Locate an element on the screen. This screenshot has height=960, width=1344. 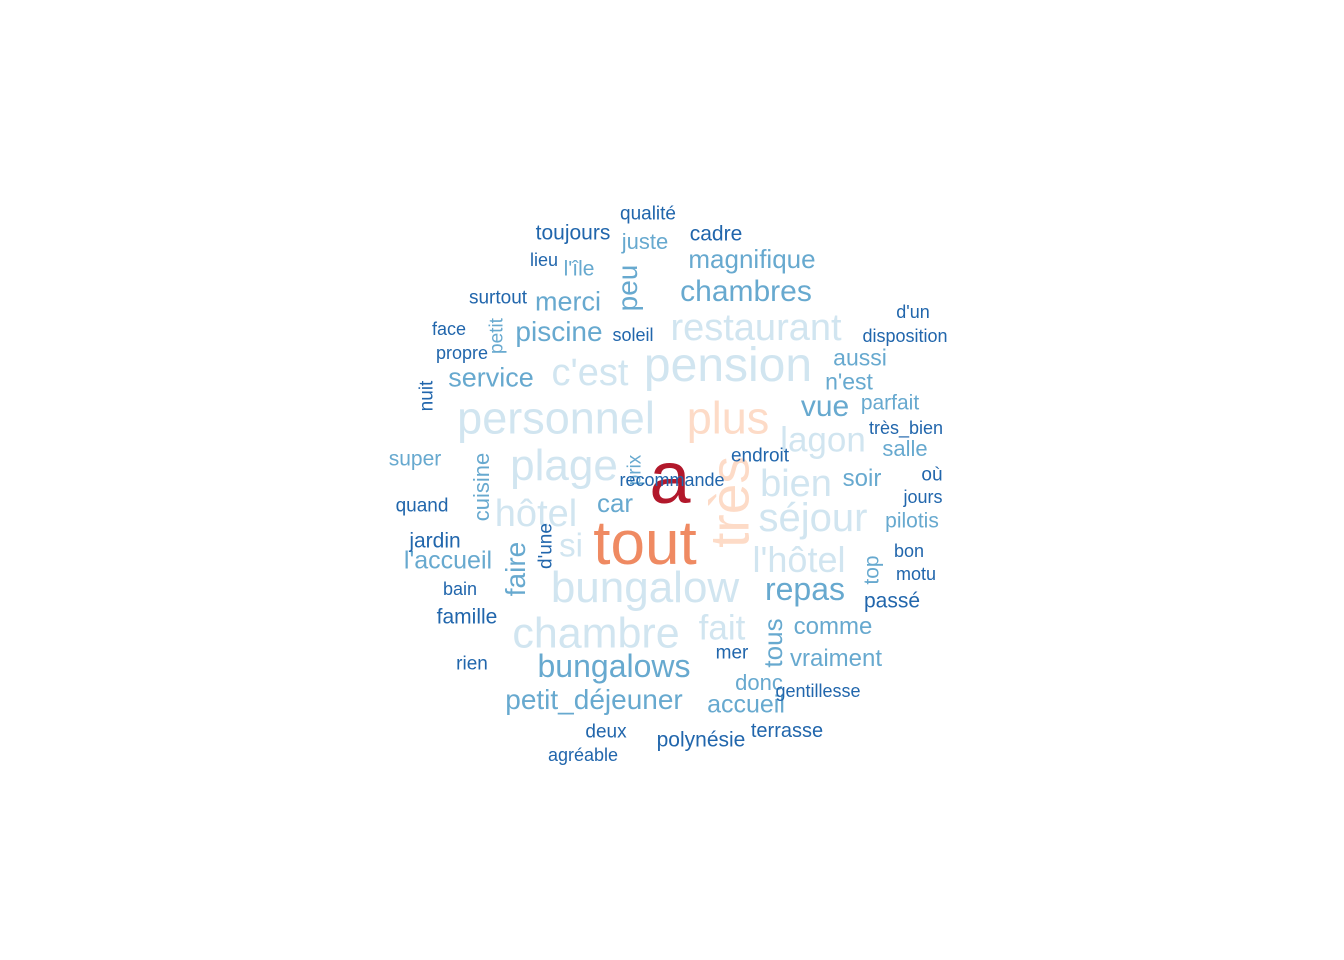
cloud-word: comme is located at coordinates (833, 626).